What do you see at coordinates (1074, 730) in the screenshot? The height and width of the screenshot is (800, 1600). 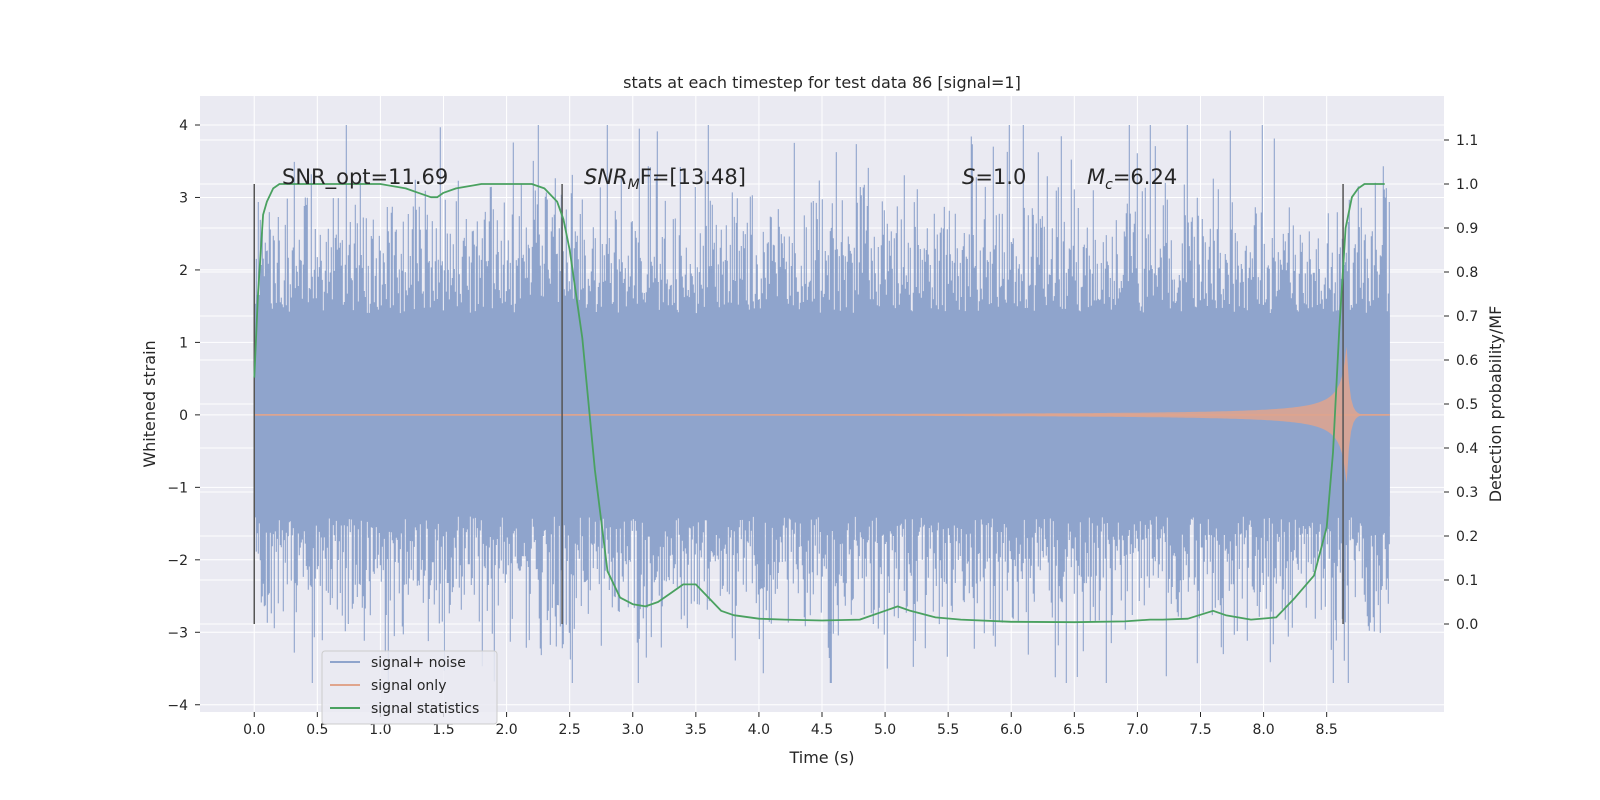 I see `x-tick-label: 6.5` at bounding box center [1074, 730].